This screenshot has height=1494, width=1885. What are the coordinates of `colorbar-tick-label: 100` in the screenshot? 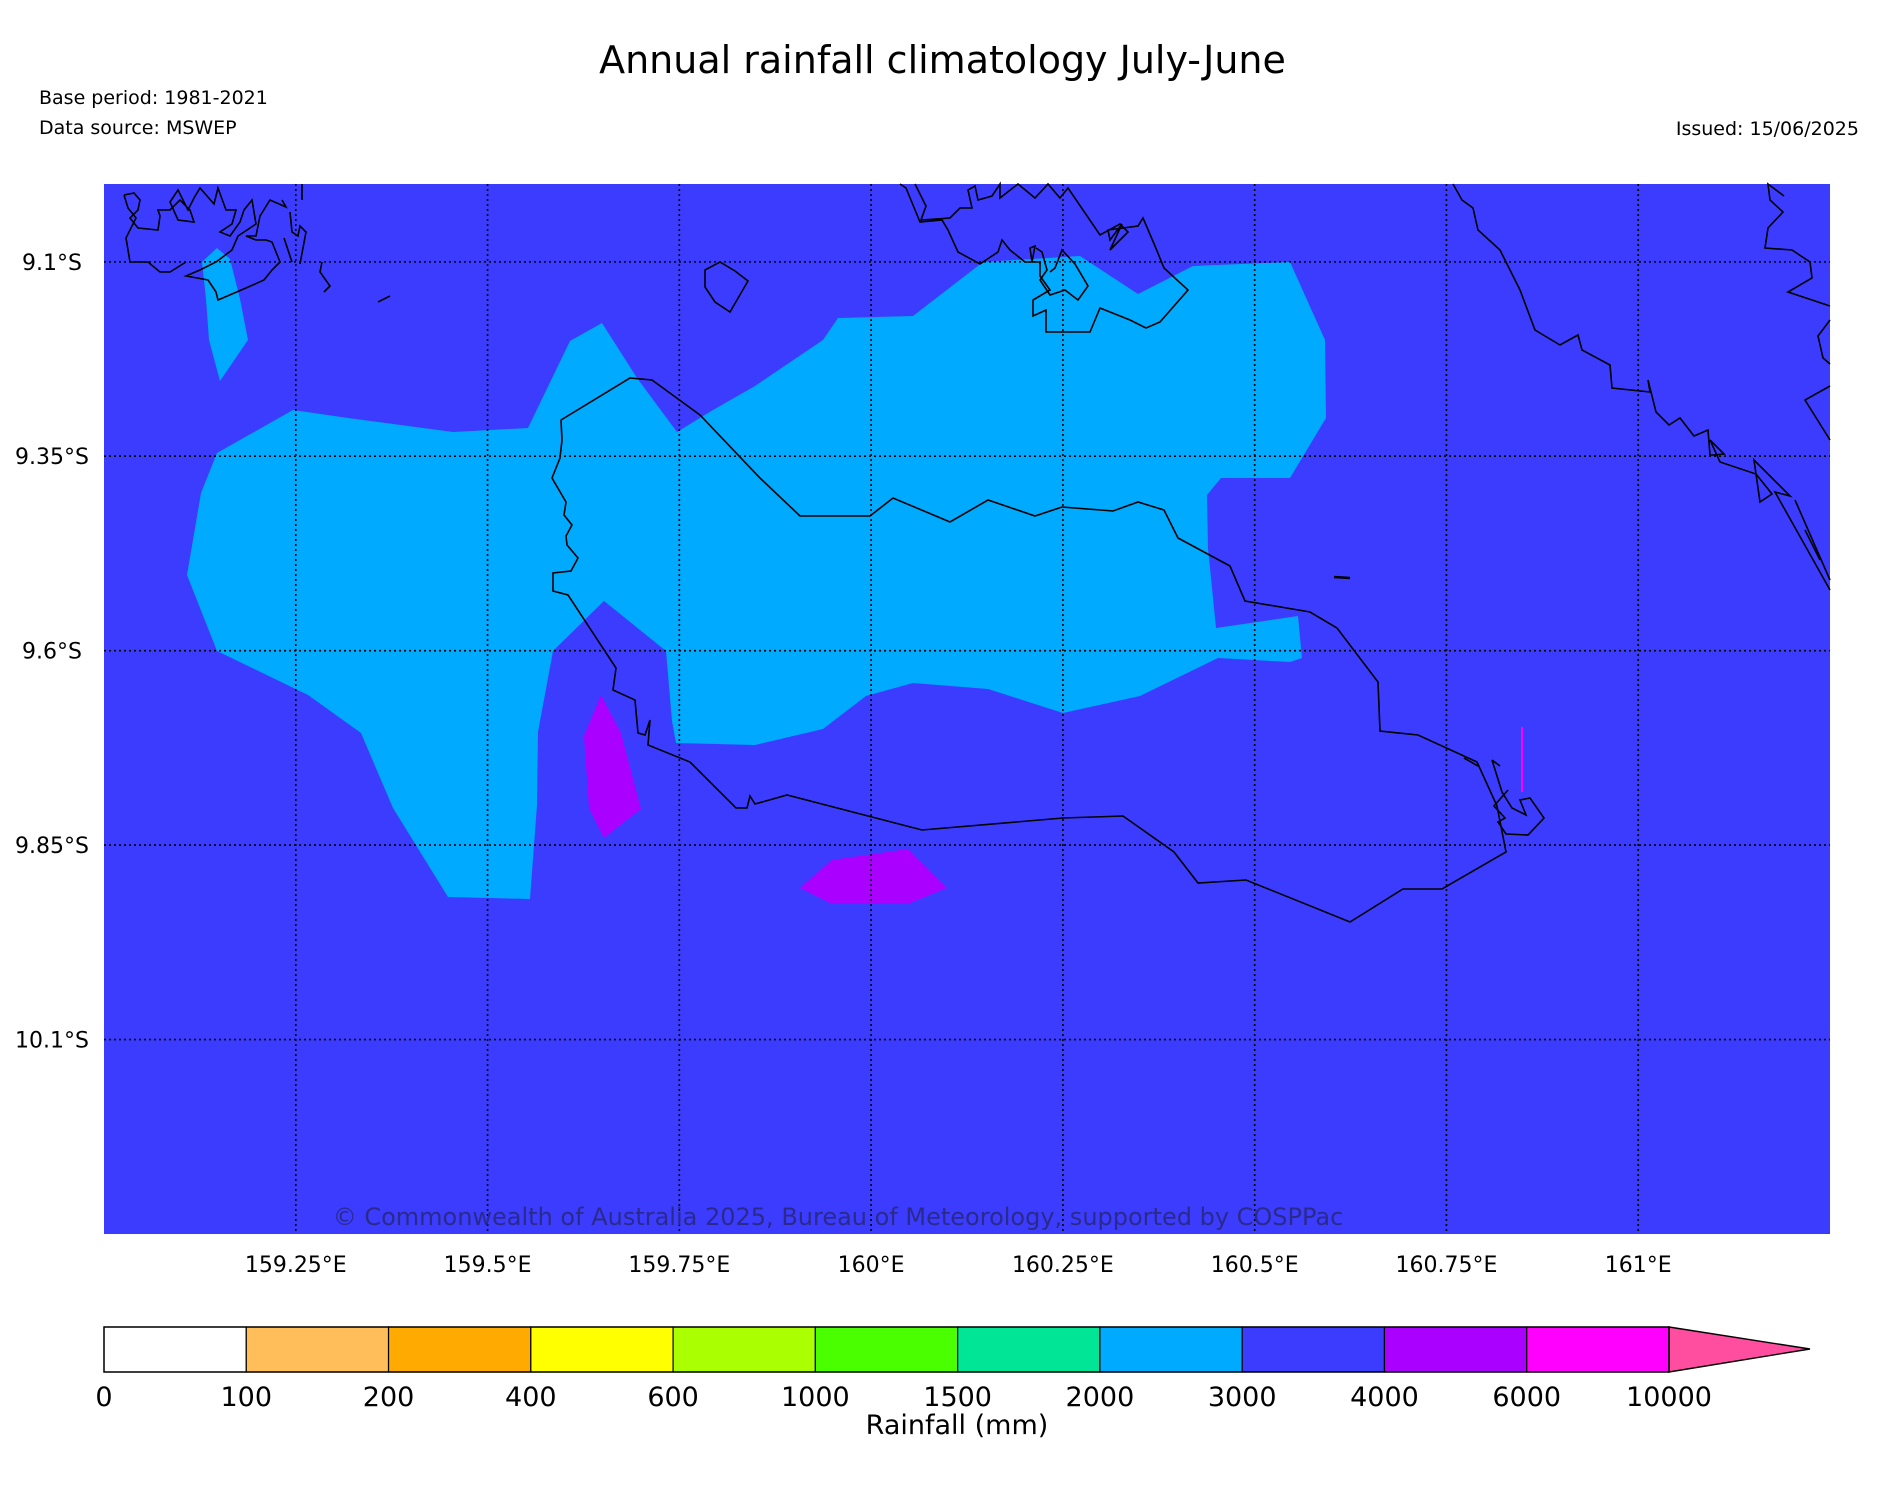 It's located at (246, 1397).